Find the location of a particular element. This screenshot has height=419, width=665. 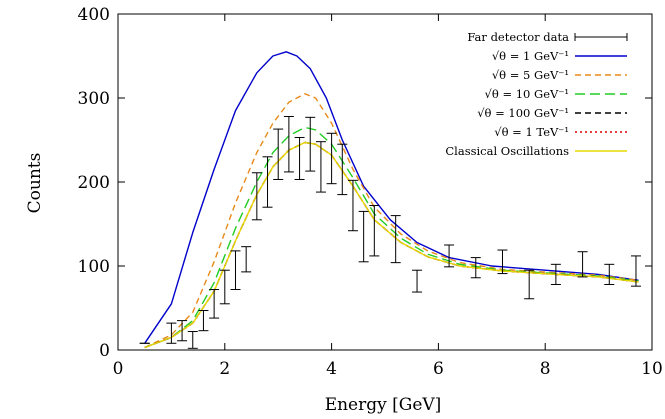

legend-label: Far detector data is located at coordinates (518, 37).